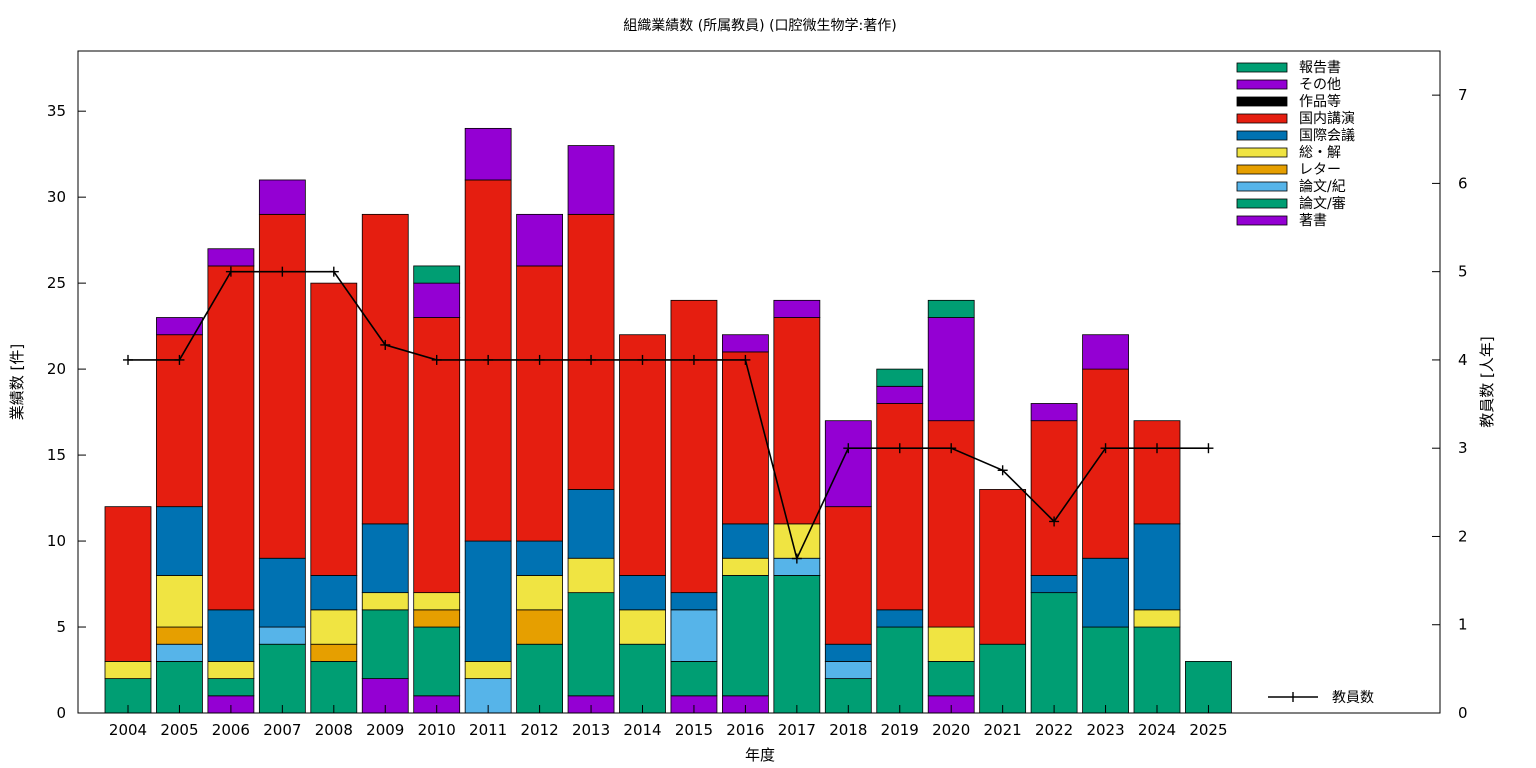 This screenshot has height=768, width=1536. I want to click on y2-tick-label: 7, so click(1463, 95).